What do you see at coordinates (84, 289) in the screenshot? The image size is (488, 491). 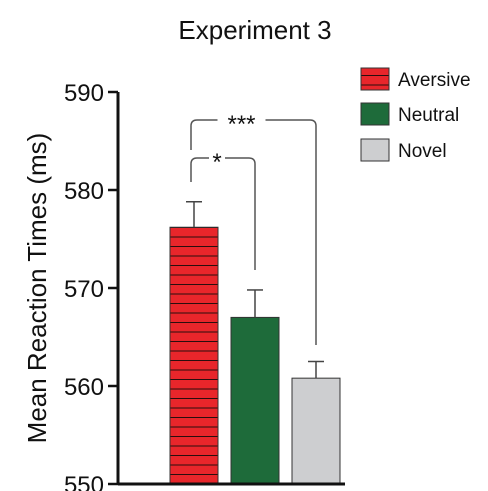 I see `y-tick-label: 570` at bounding box center [84, 289].